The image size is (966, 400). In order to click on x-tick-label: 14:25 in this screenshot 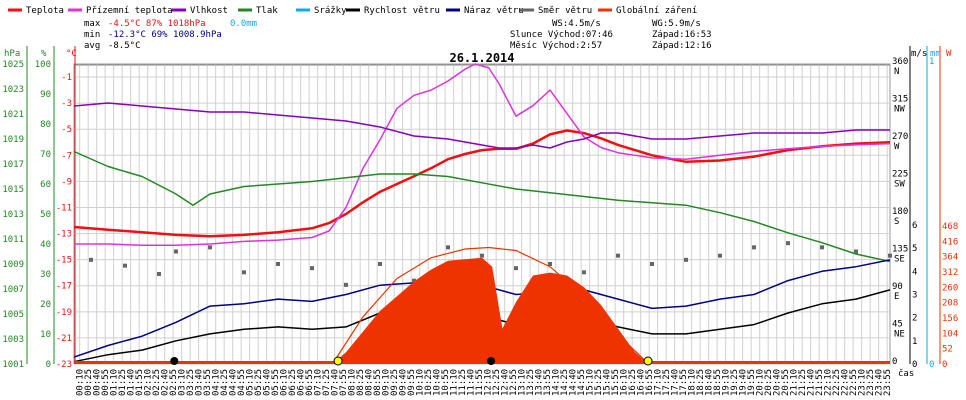, I will do `click(565, 382)`.